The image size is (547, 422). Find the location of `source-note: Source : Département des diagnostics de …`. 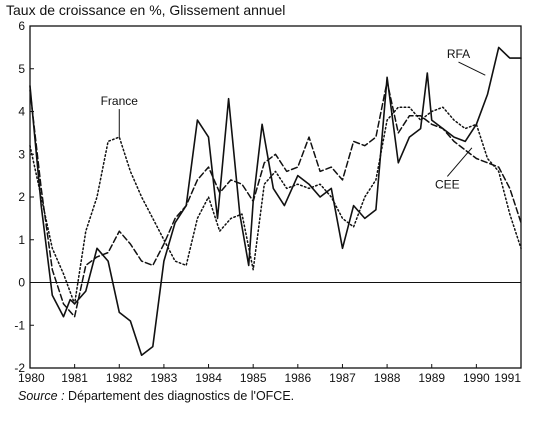

source-note: Source : Département des diagnostics de … is located at coordinates (156, 396).